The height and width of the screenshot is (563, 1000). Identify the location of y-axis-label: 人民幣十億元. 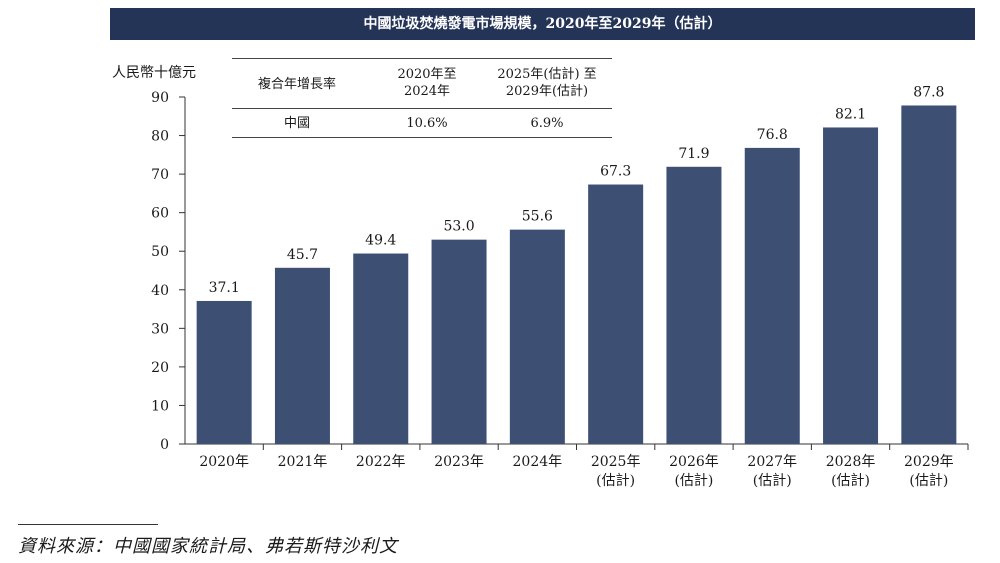
(154, 73).